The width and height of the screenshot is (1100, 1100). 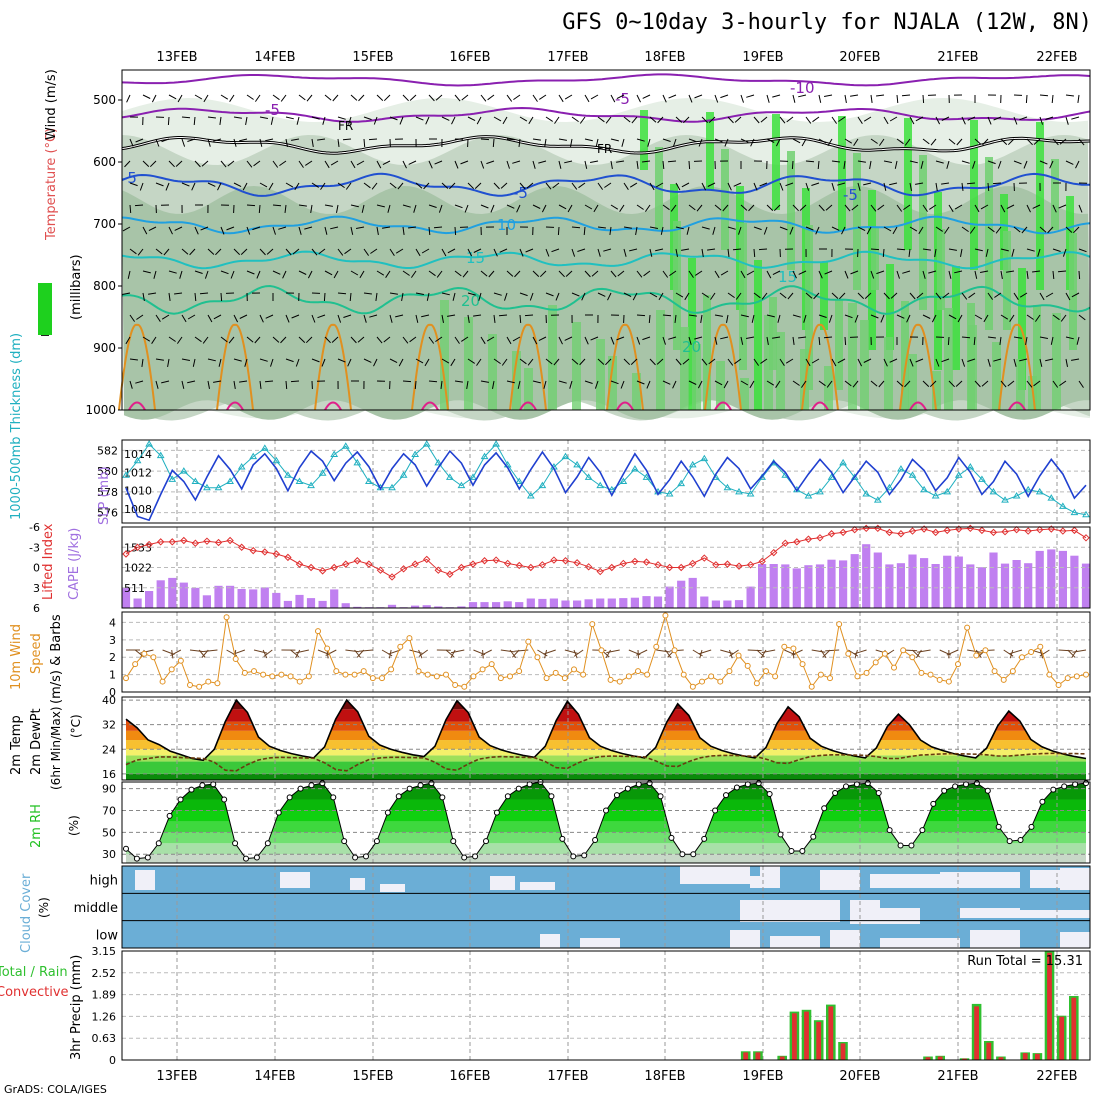 I want to click on slp-tick-label: 1008, so click(x=138, y=509).